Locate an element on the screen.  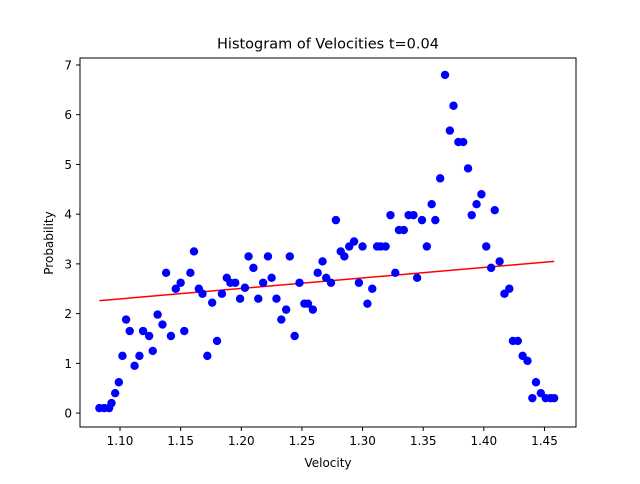
x-tick-label: 1.45 is located at coordinates (544, 441).